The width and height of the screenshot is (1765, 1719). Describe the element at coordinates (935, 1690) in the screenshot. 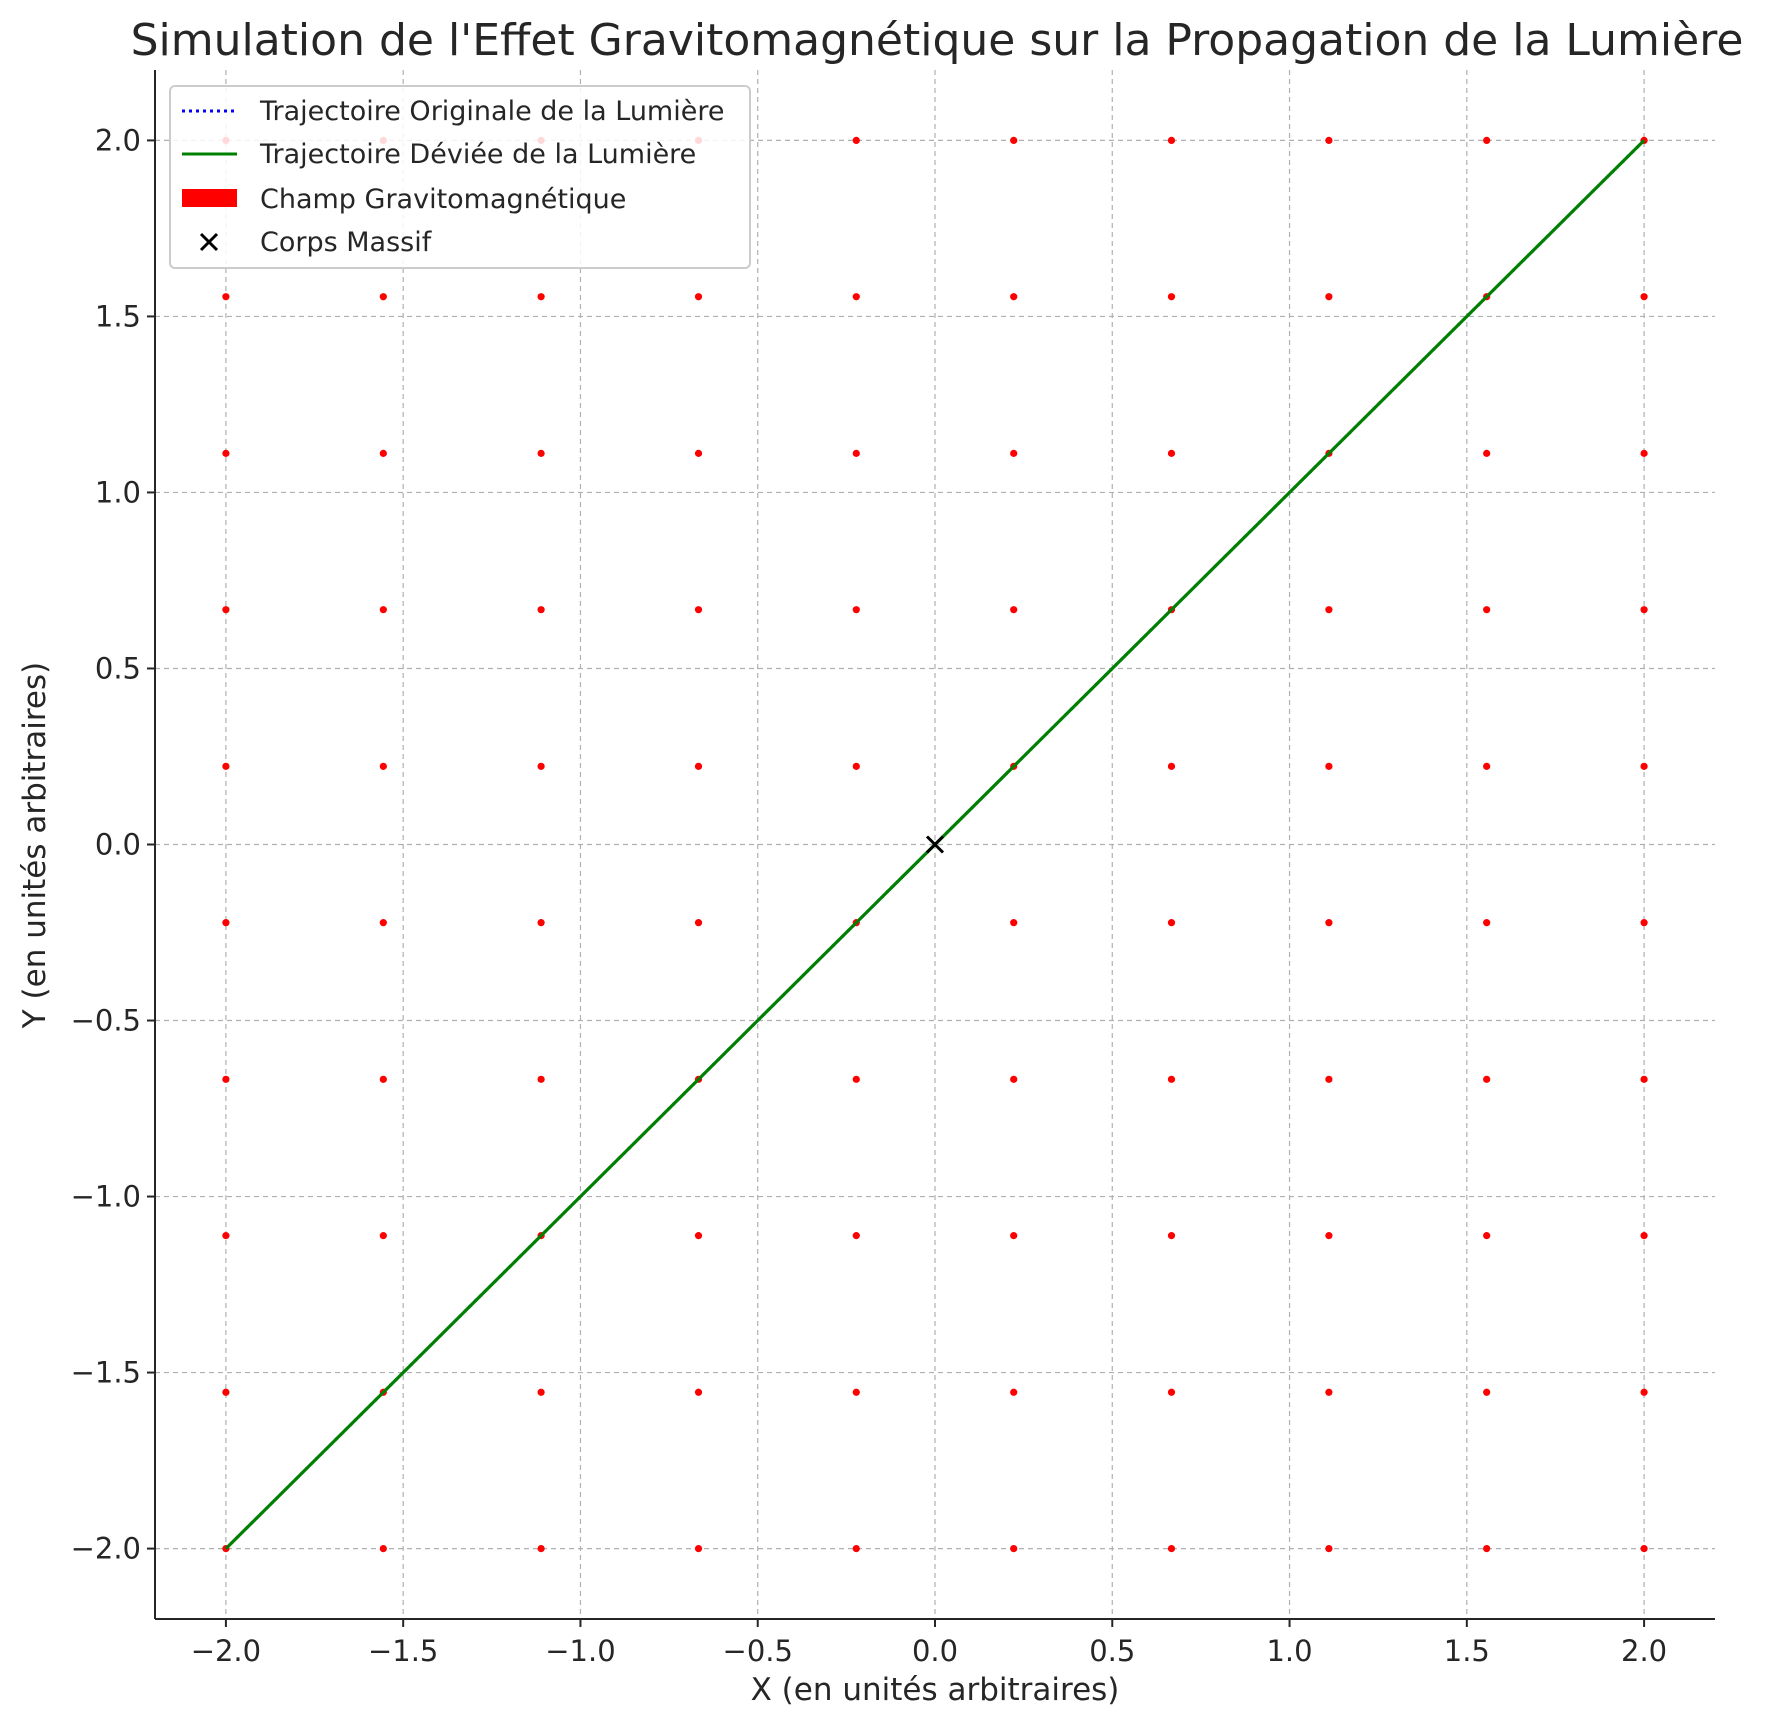

I see `x-axis-title: X (en unités arbitraires)` at that location.